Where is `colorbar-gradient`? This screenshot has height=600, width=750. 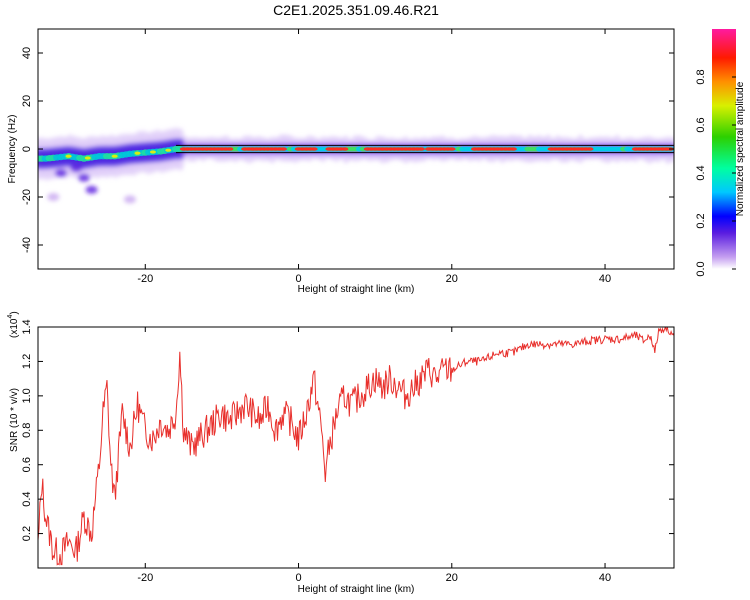 colorbar-gradient is located at coordinates (724, 149).